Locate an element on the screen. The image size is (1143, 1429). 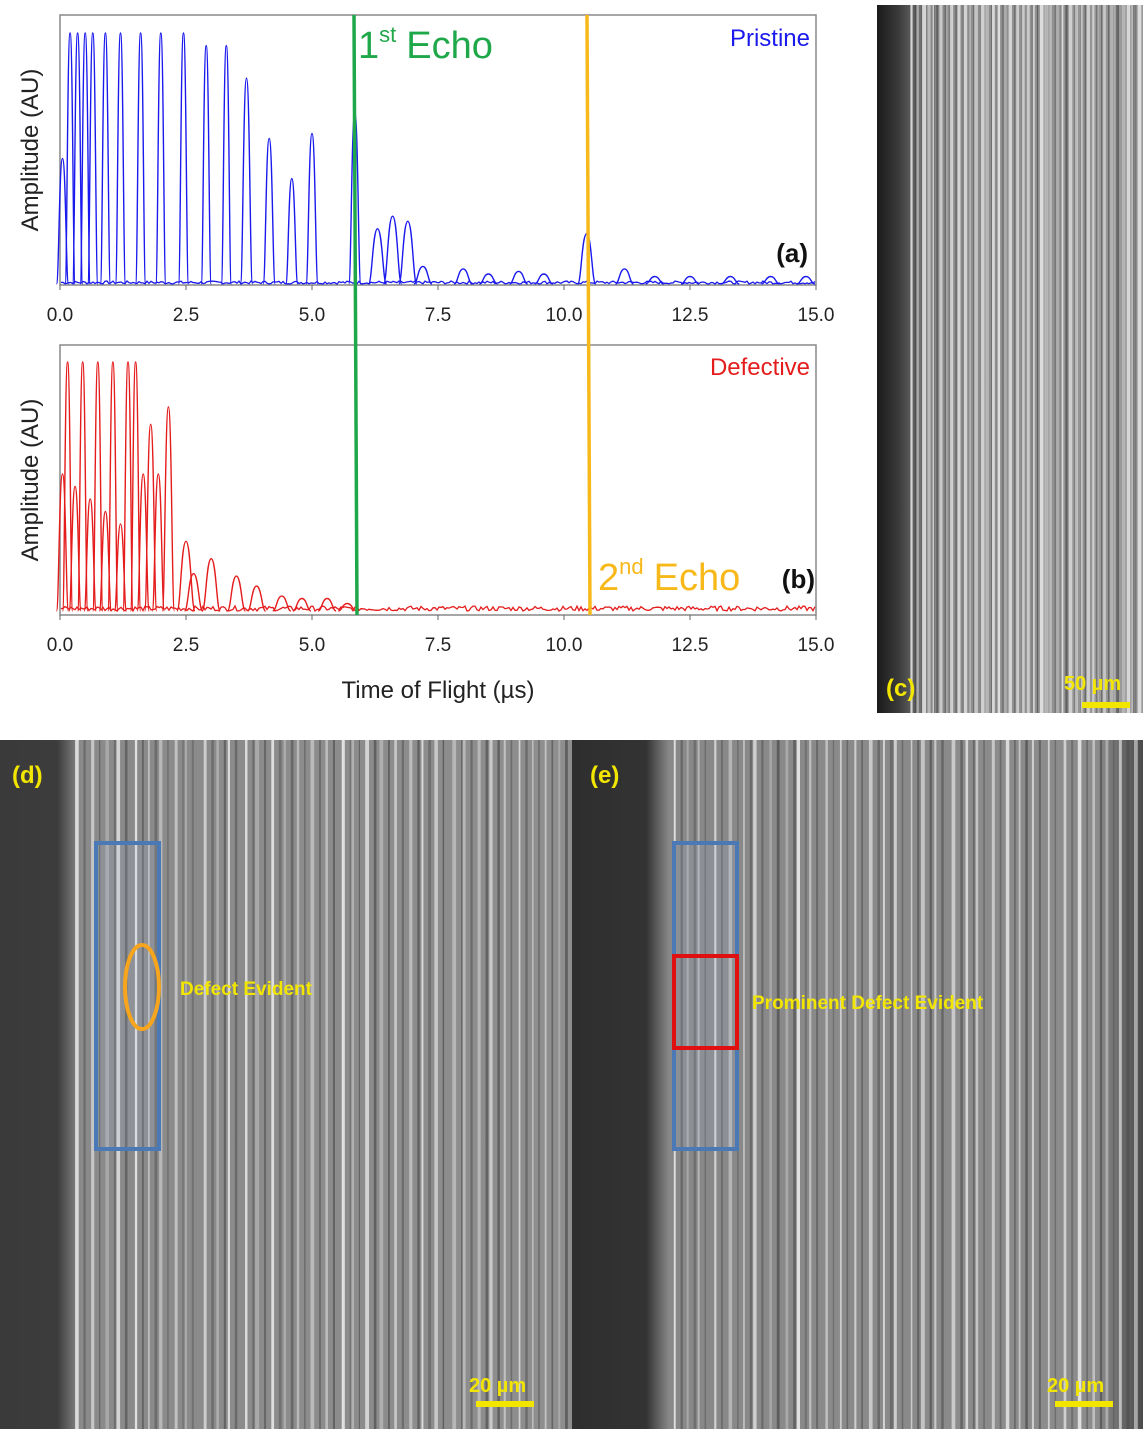
scale-label-e: 20 µm is located at coordinates (1075, 1386).